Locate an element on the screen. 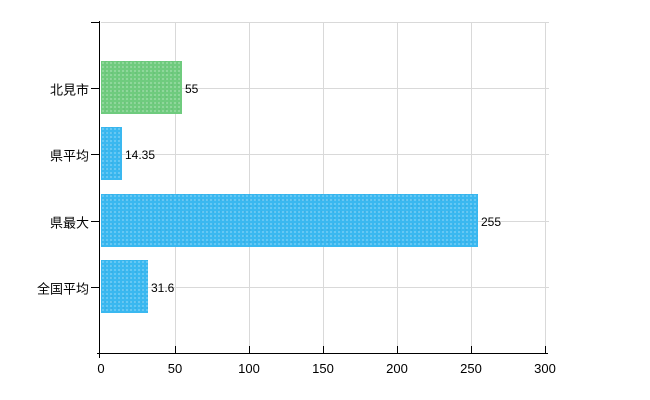 This screenshot has width=650, height=400. x-axis-tick-label: 300 is located at coordinates (545, 368).